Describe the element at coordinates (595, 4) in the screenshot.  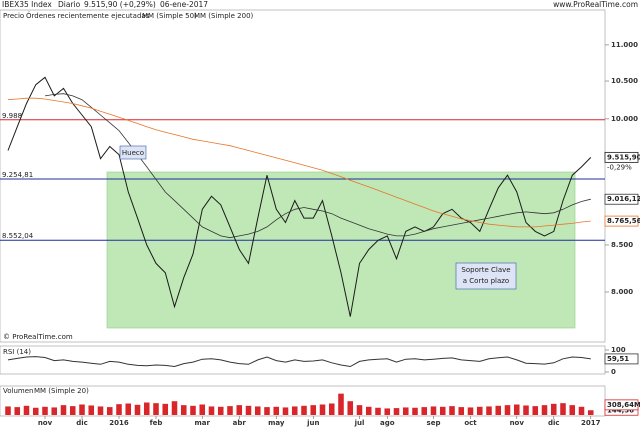
I see `site: www.ProRealTime.com` at that location.